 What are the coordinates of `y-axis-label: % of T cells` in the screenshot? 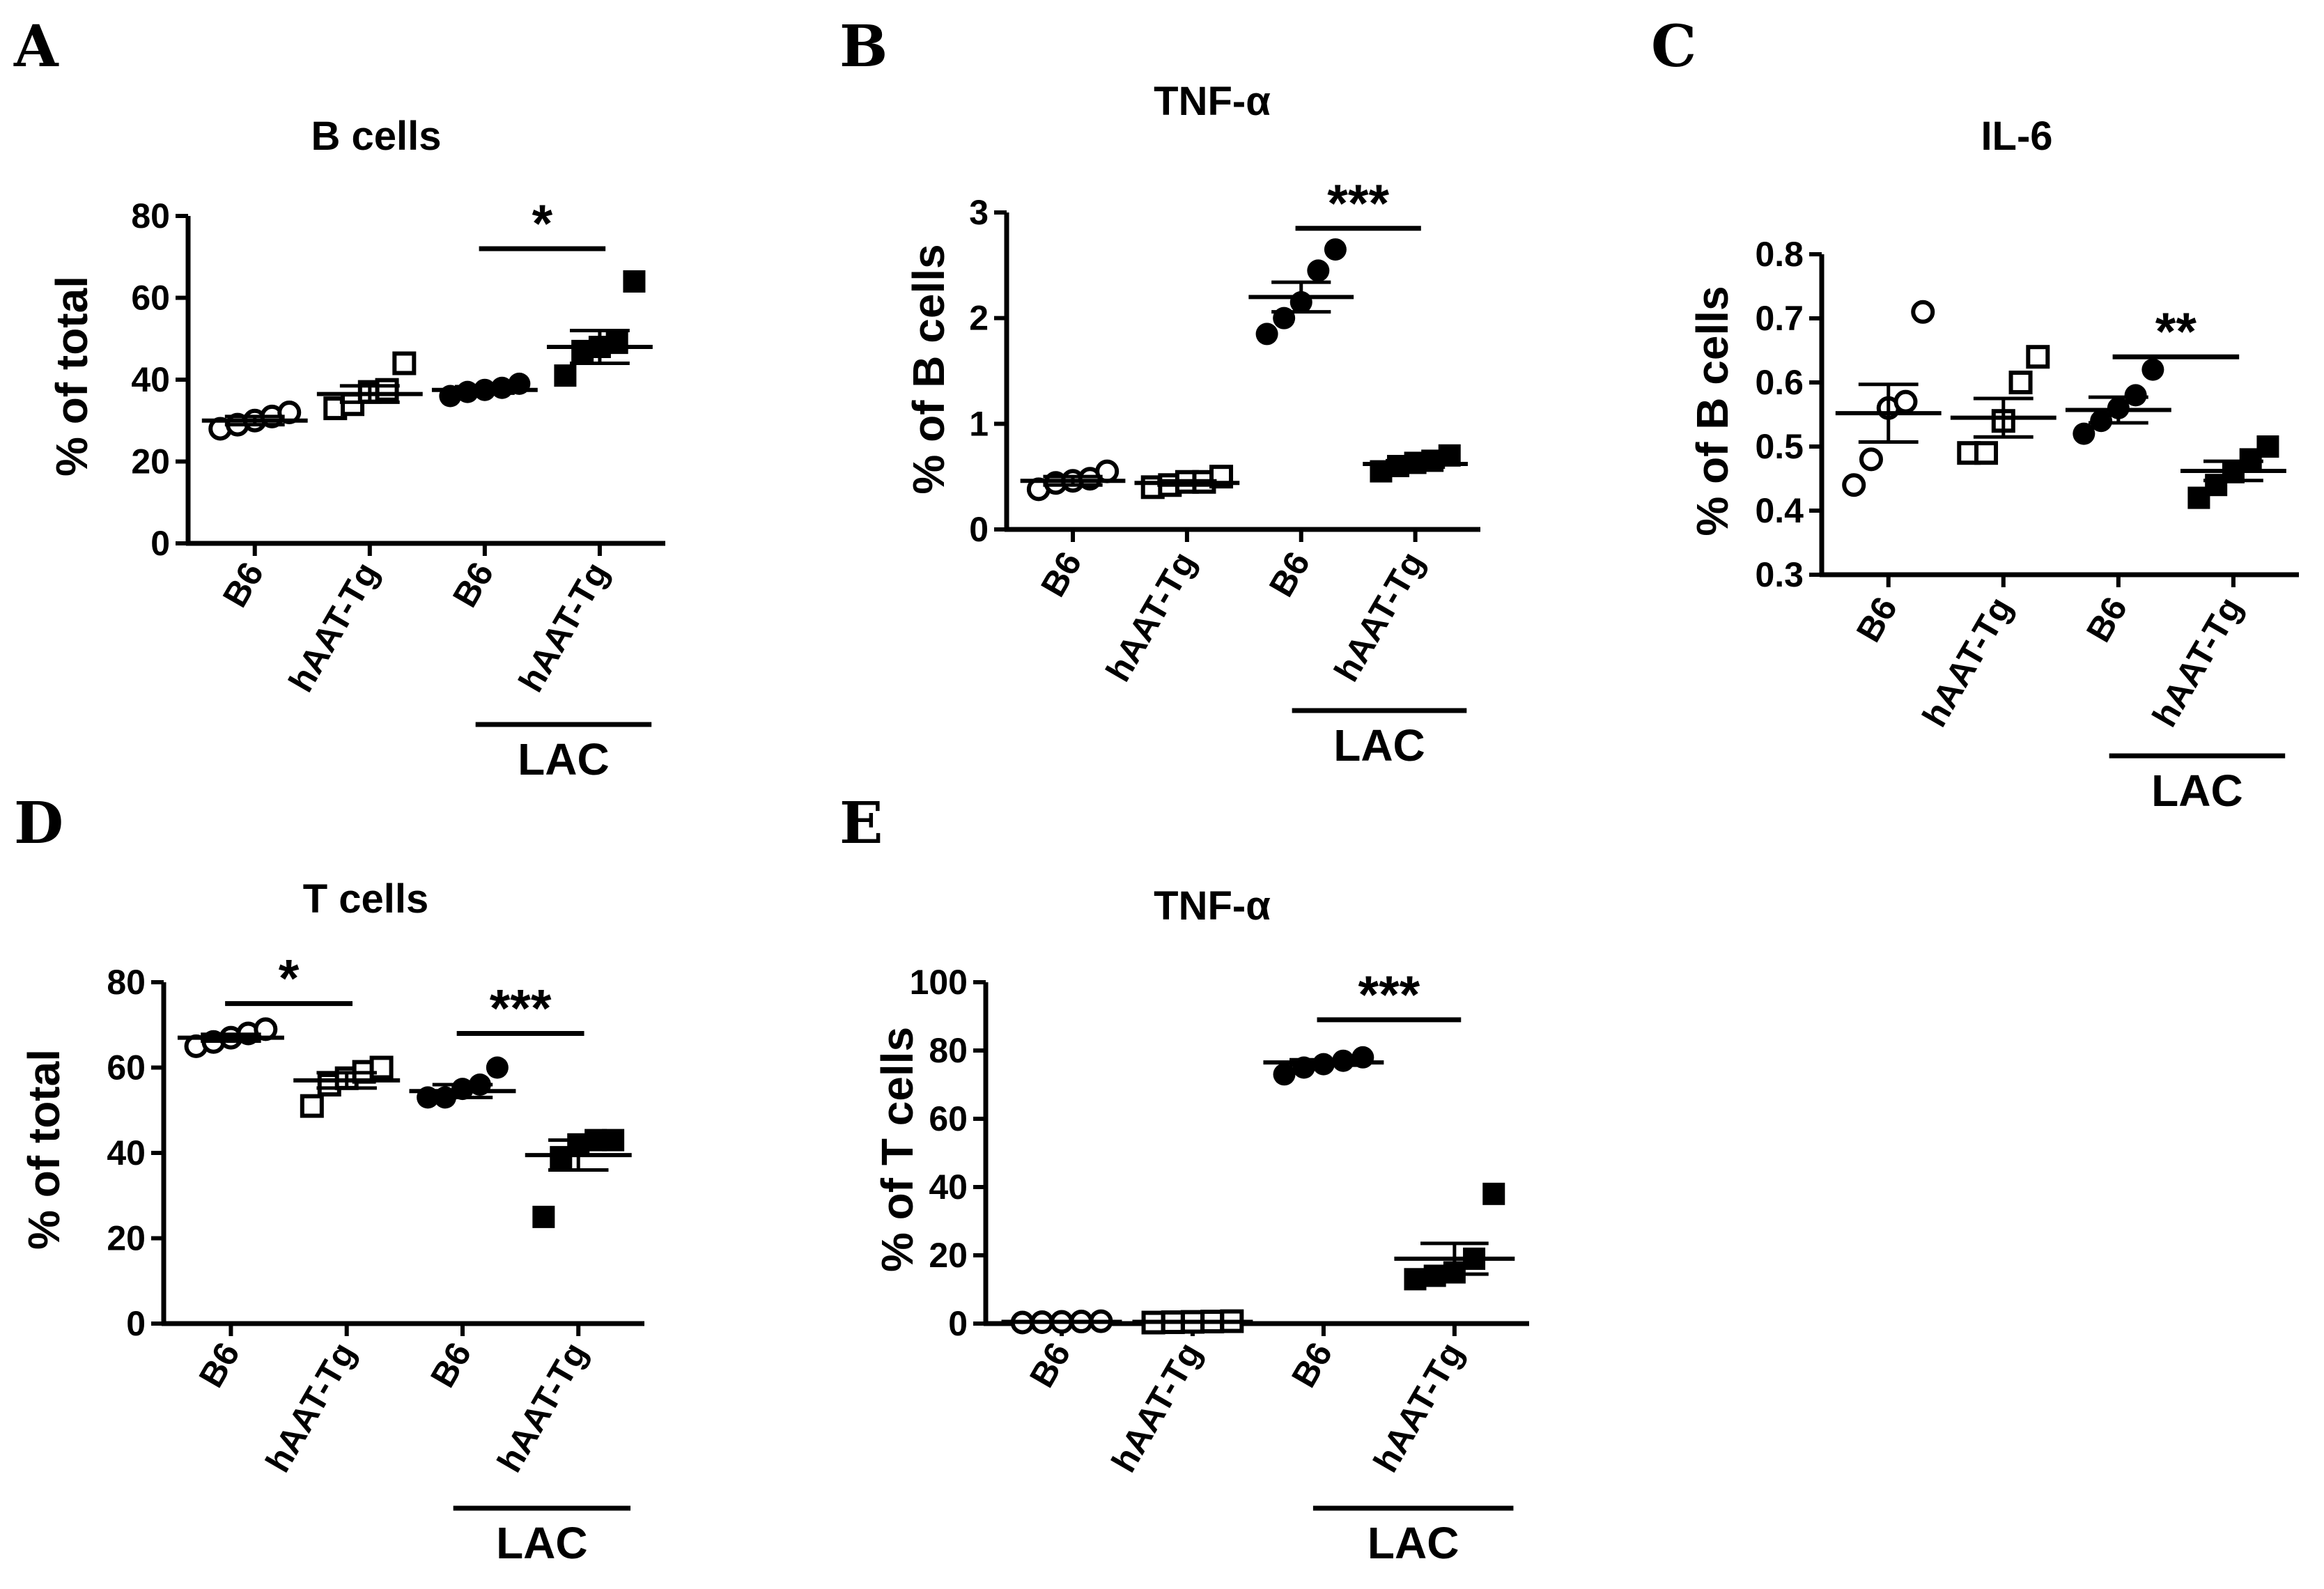 It's located at (897, 1149).